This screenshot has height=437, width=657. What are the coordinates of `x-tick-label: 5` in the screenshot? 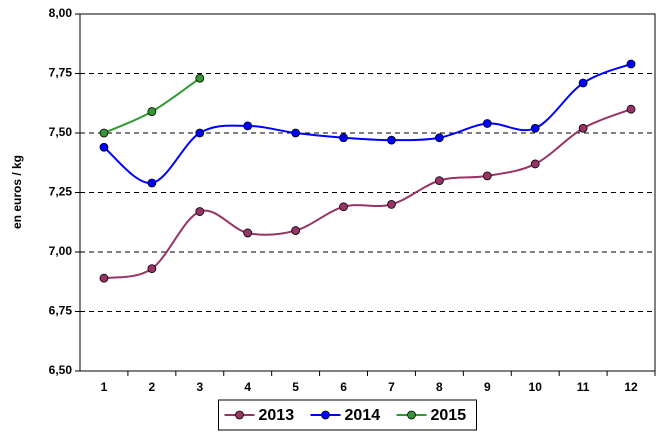 It's located at (295, 387).